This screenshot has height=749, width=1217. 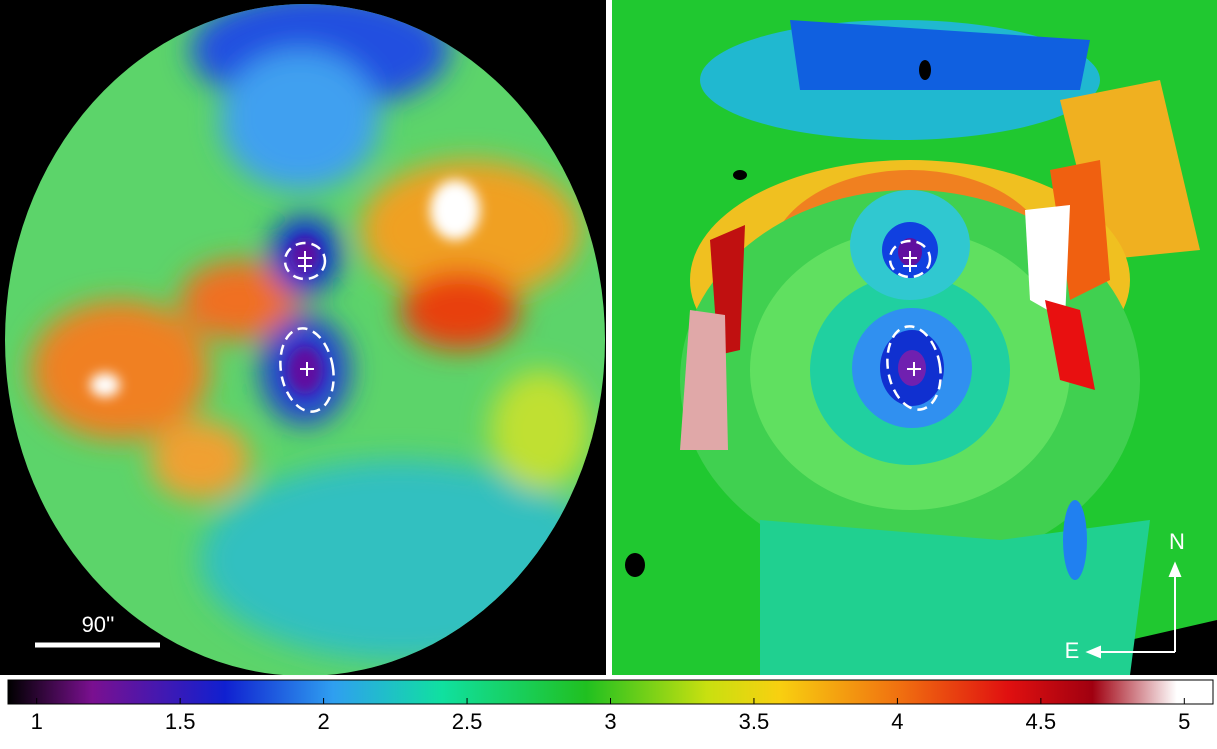 What do you see at coordinates (754, 721) in the screenshot?
I see `colorbar-tick-label: 3.5` at bounding box center [754, 721].